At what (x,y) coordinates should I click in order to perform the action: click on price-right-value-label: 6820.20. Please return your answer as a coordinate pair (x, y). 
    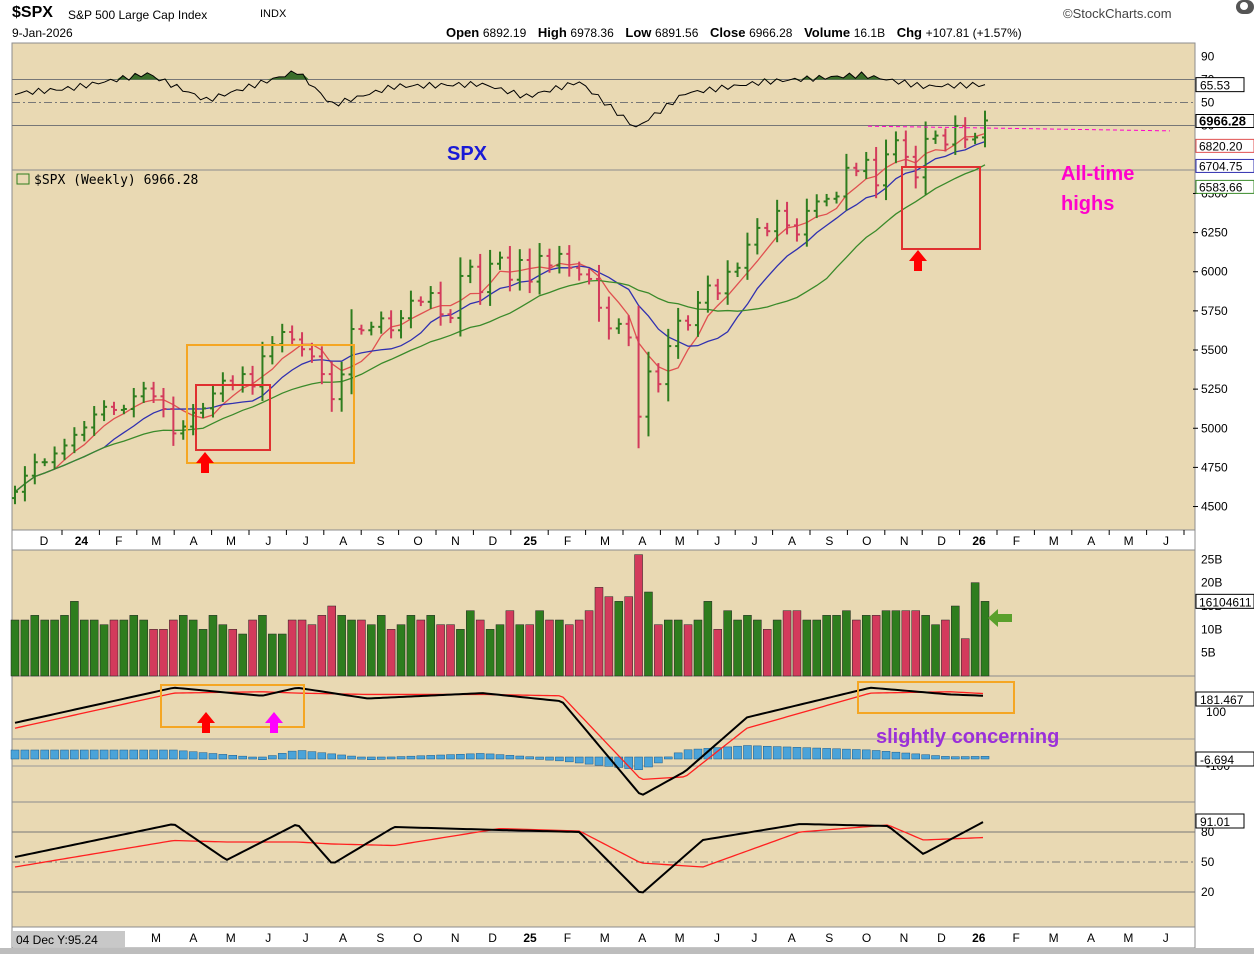
    Looking at the image, I should click on (1221, 146).